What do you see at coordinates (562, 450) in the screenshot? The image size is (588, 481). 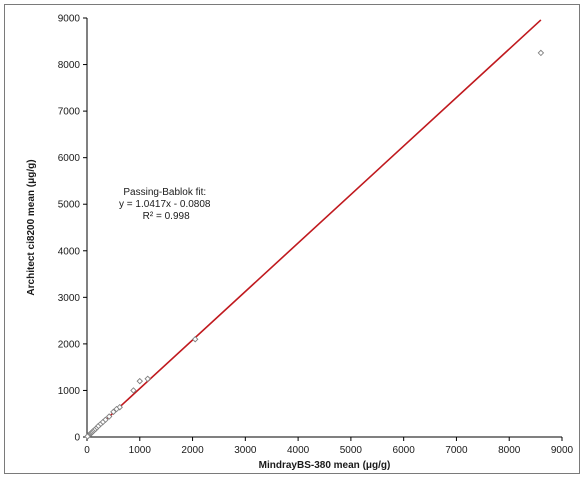 I see `x-tick-label: 9000` at bounding box center [562, 450].